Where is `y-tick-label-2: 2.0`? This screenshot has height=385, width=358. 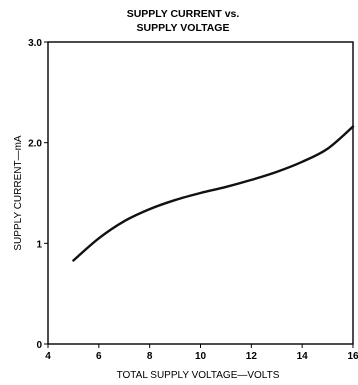 y-tick-label-2: 2.0 is located at coordinates (35, 144).